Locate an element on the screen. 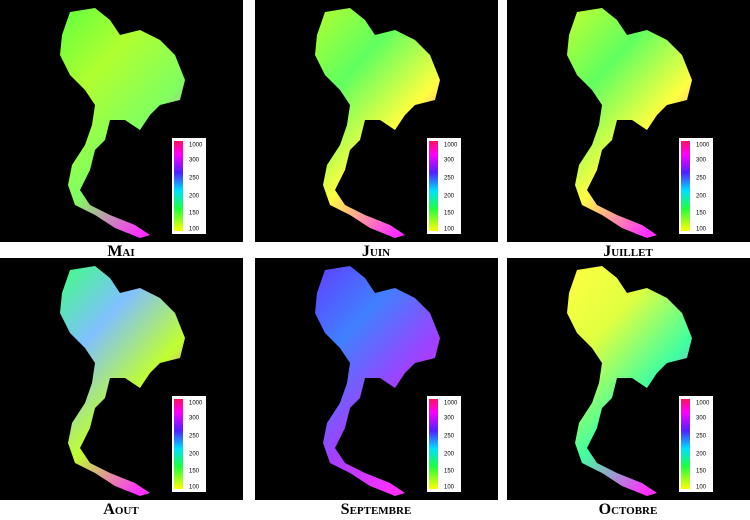  panel-label: Septembre is located at coordinates (376, 509).